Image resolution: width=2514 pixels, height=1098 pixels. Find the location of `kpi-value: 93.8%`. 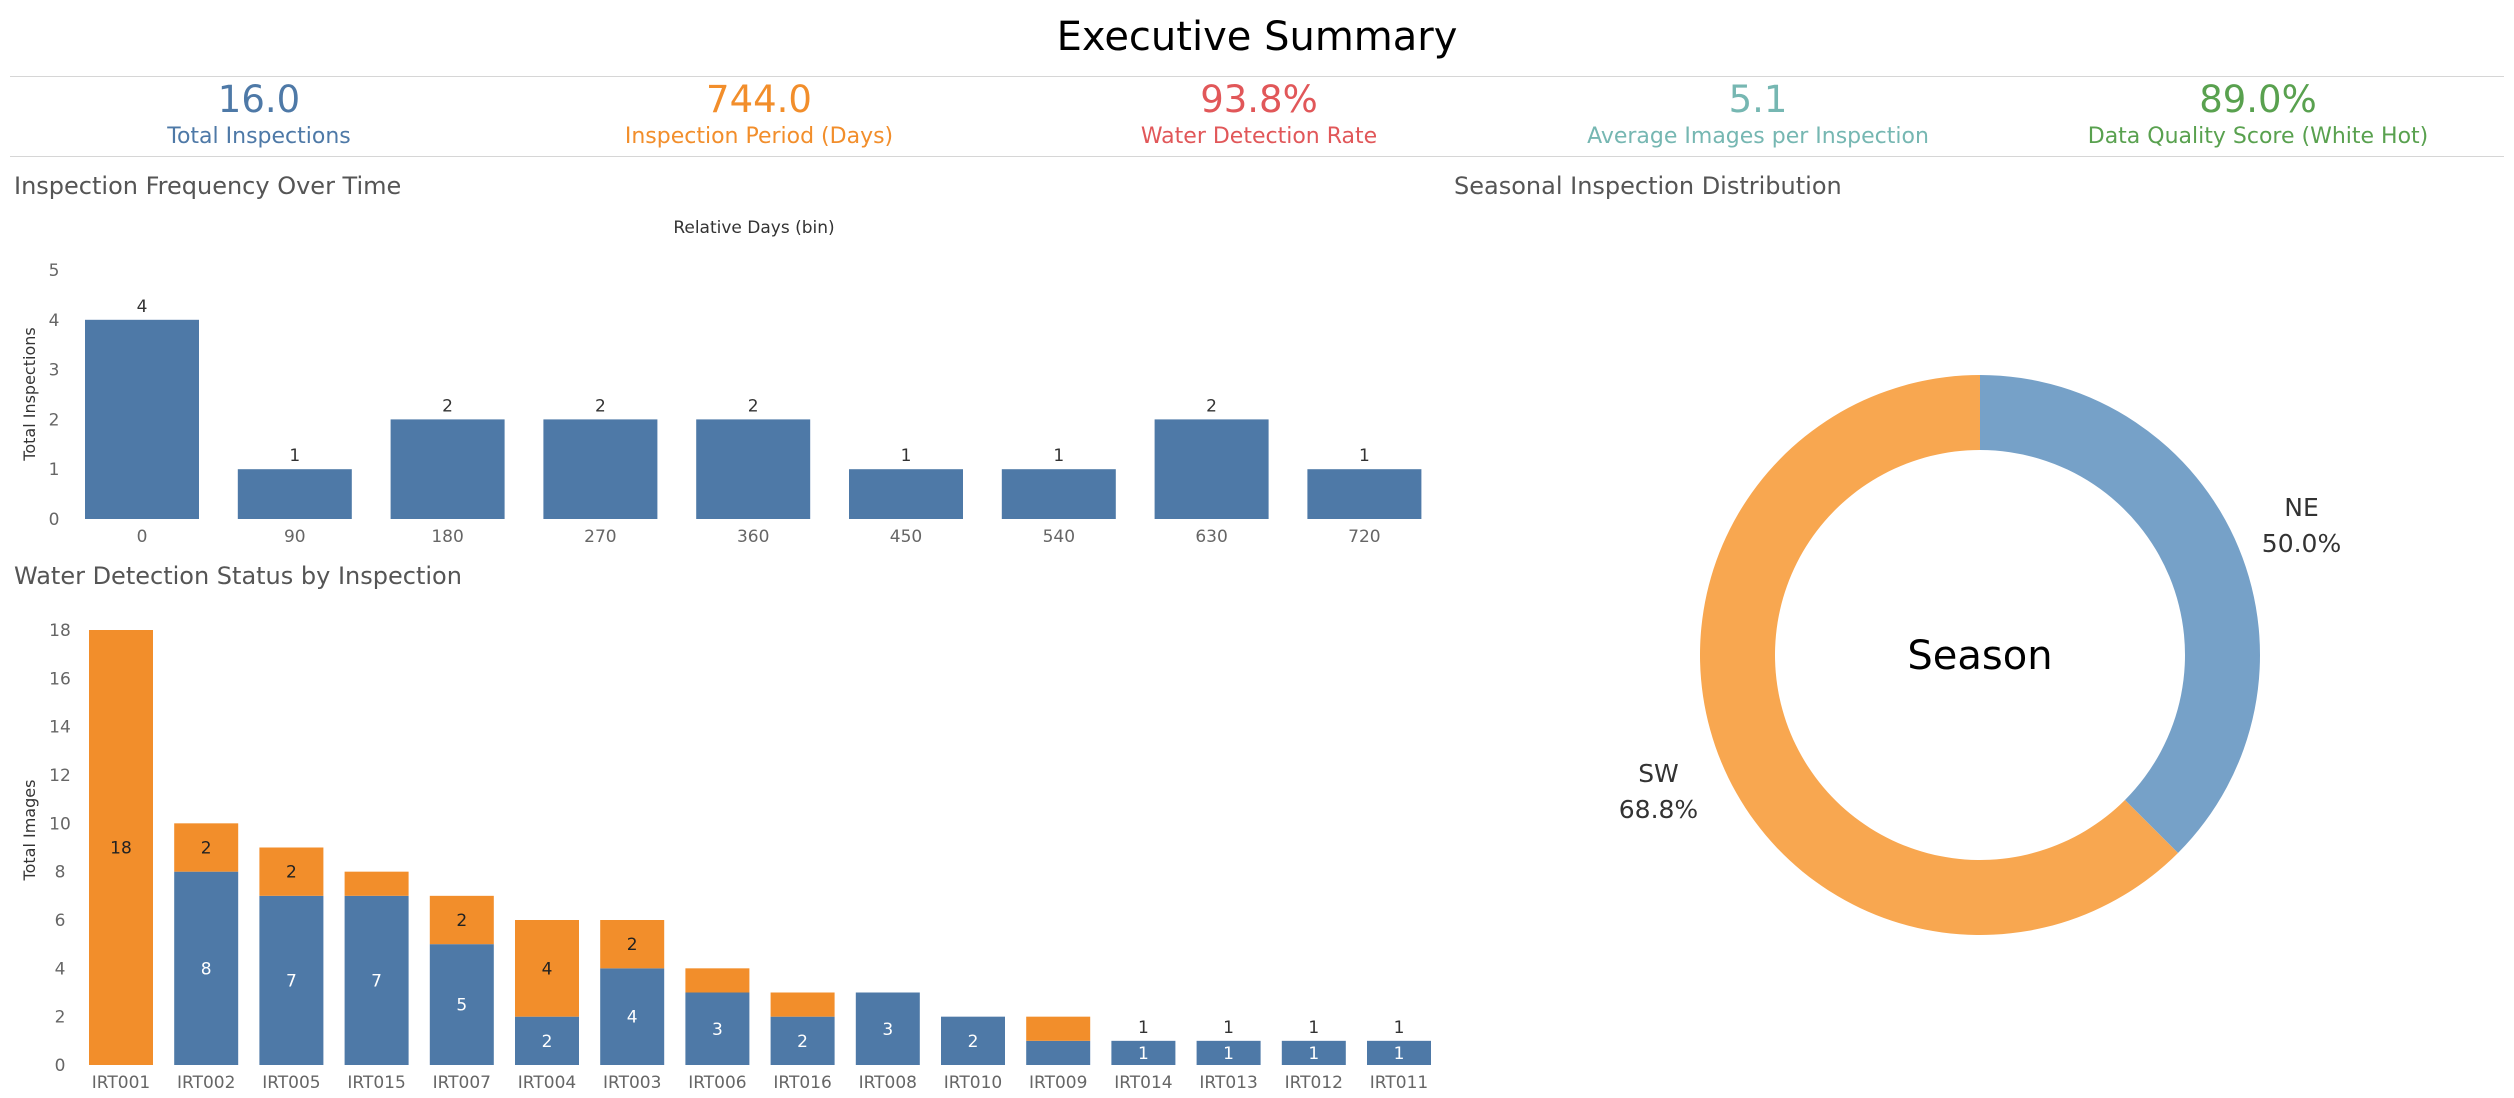

kpi-value: 93.8% is located at coordinates (1259, 99).